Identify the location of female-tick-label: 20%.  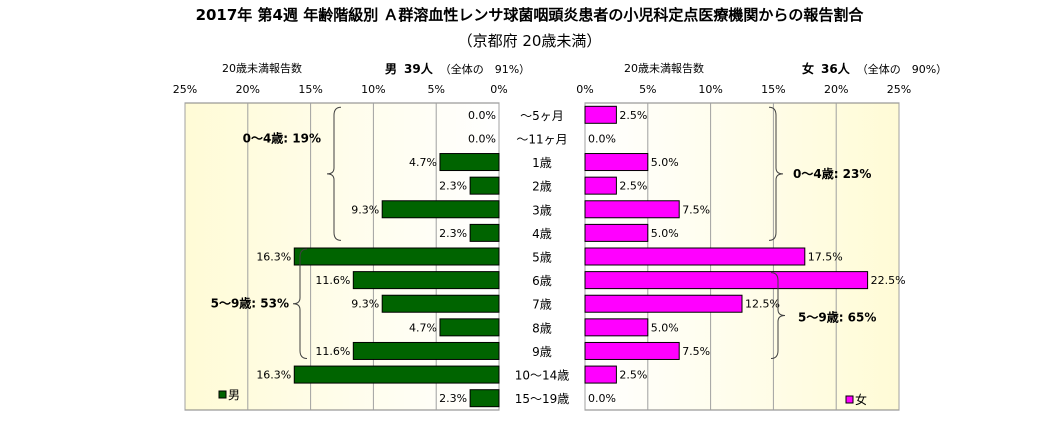
(836, 89).